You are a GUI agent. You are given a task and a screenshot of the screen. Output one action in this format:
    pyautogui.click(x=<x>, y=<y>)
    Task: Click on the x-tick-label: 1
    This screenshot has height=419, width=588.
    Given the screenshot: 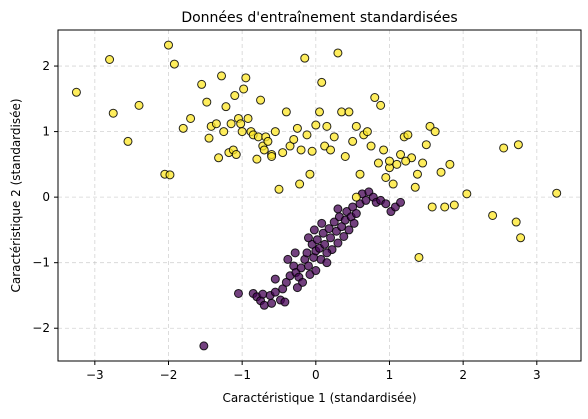 What is the action you would take?
    pyautogui.click(x=390, y=375)
    